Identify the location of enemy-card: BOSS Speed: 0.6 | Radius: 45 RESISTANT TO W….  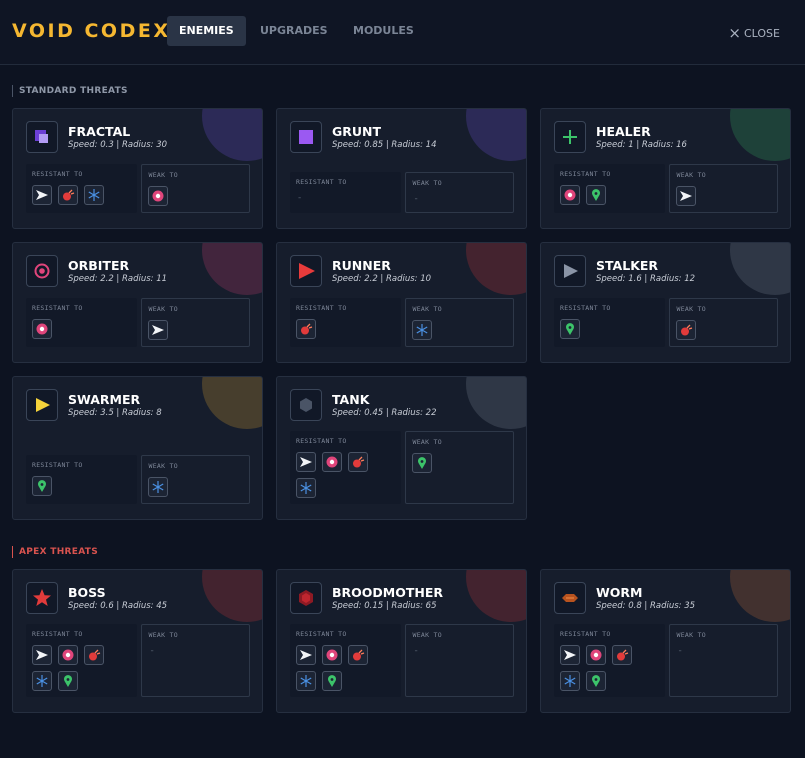
(137, 641).